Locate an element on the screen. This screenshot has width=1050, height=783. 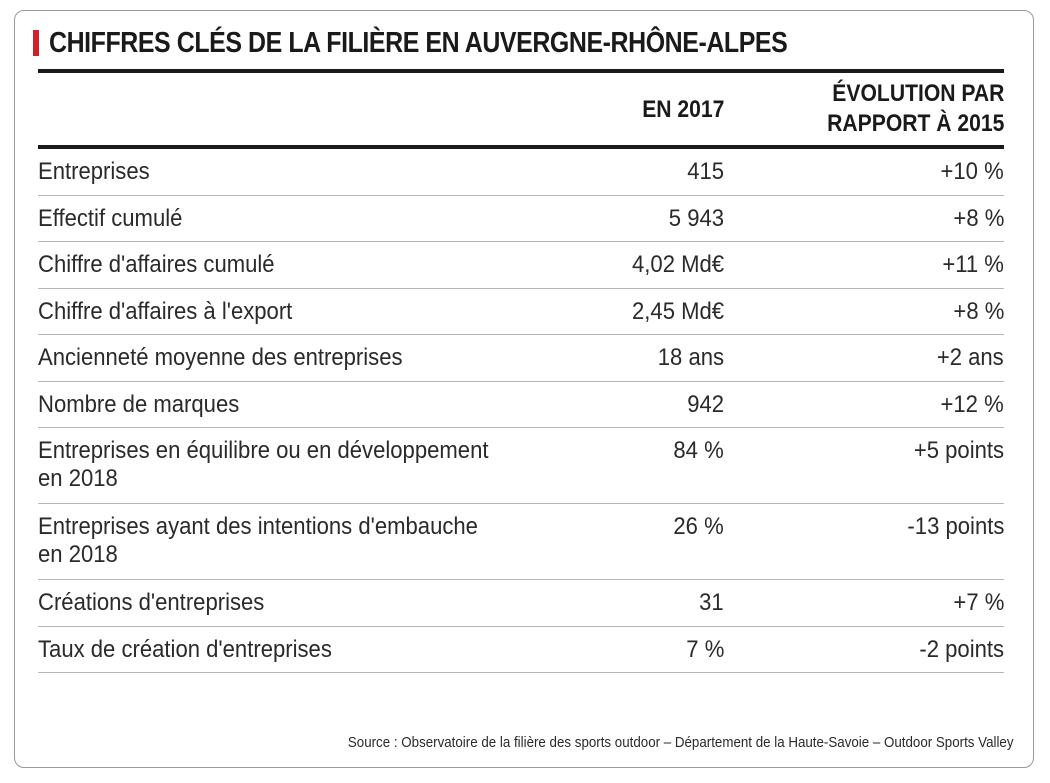
row-label: Taux de création d'entreprises is located at coordinates (185, 649).